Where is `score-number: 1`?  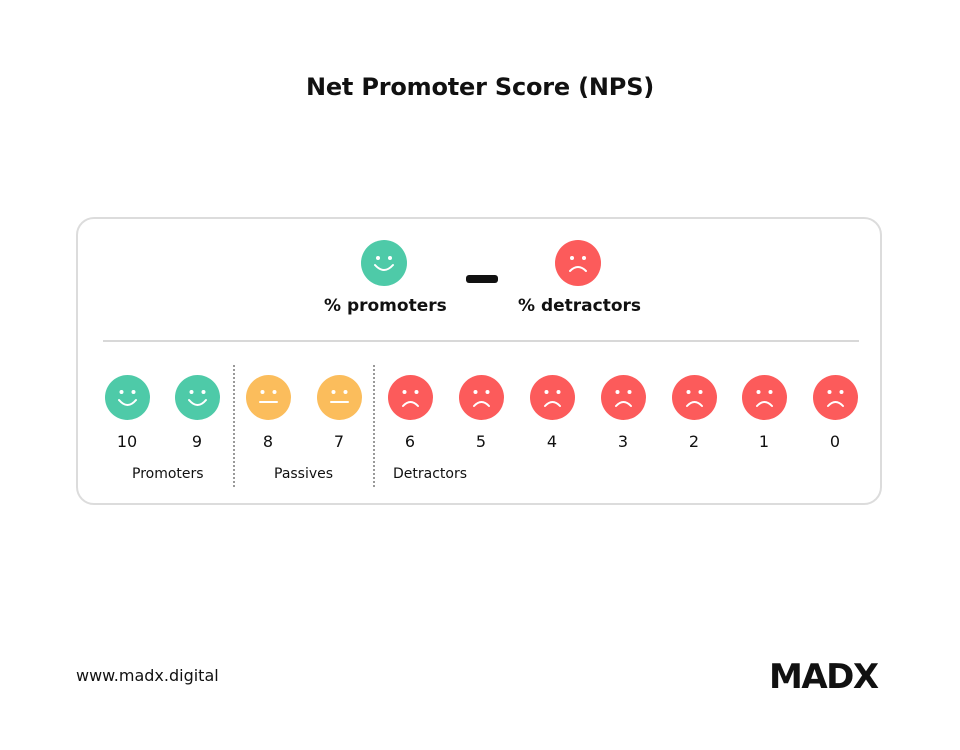 score-number: 1 is located at coordinates (764, 441).